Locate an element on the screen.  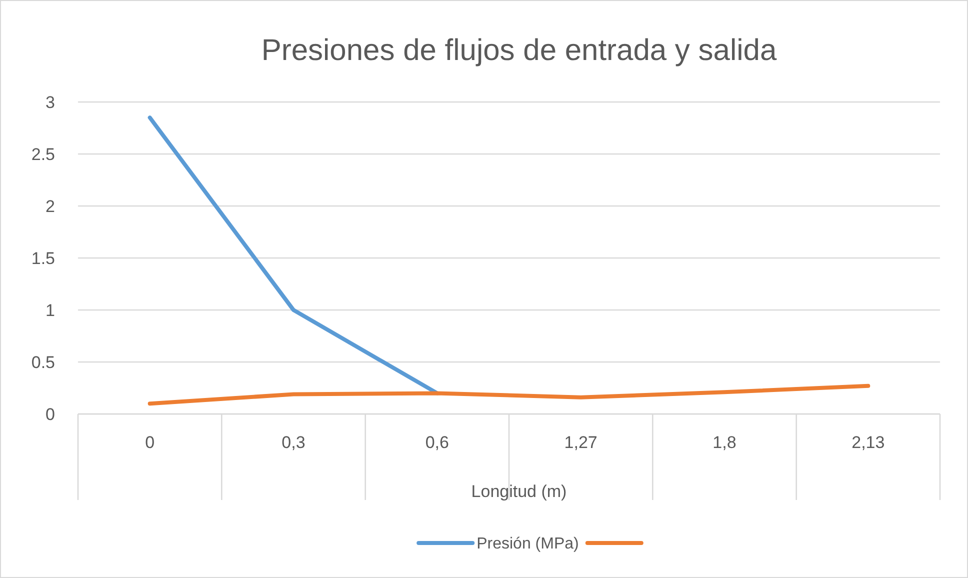
y-tick-label: 0 is located at coordinates (50, 414).